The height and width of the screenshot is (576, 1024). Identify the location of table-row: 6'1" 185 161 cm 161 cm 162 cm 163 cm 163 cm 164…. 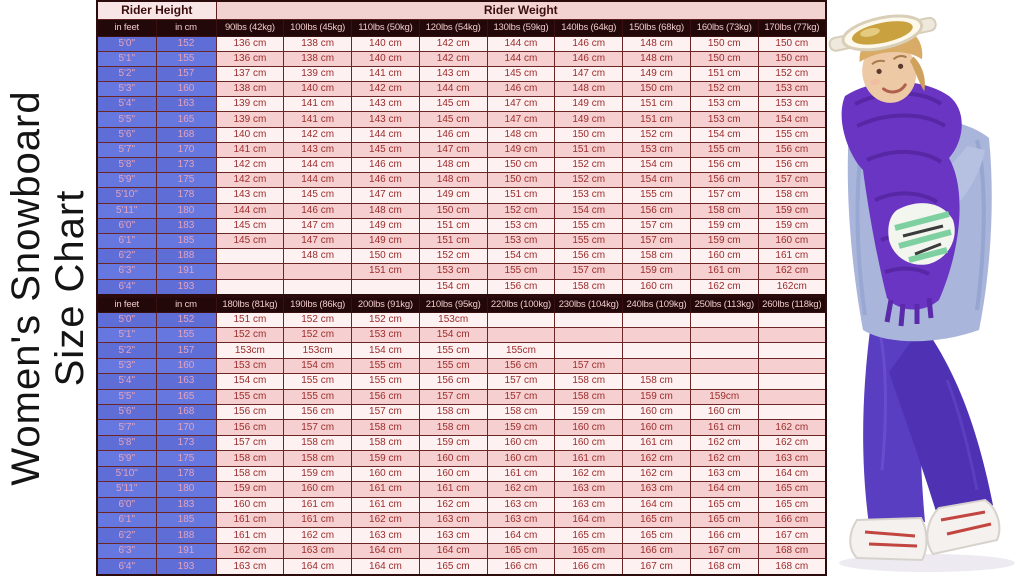
(461, 520).